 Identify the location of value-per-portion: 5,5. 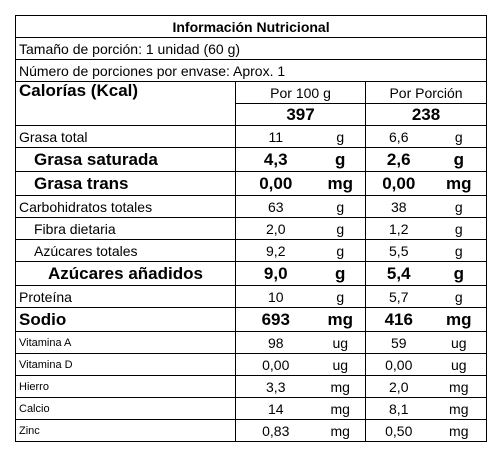
(398, 250).